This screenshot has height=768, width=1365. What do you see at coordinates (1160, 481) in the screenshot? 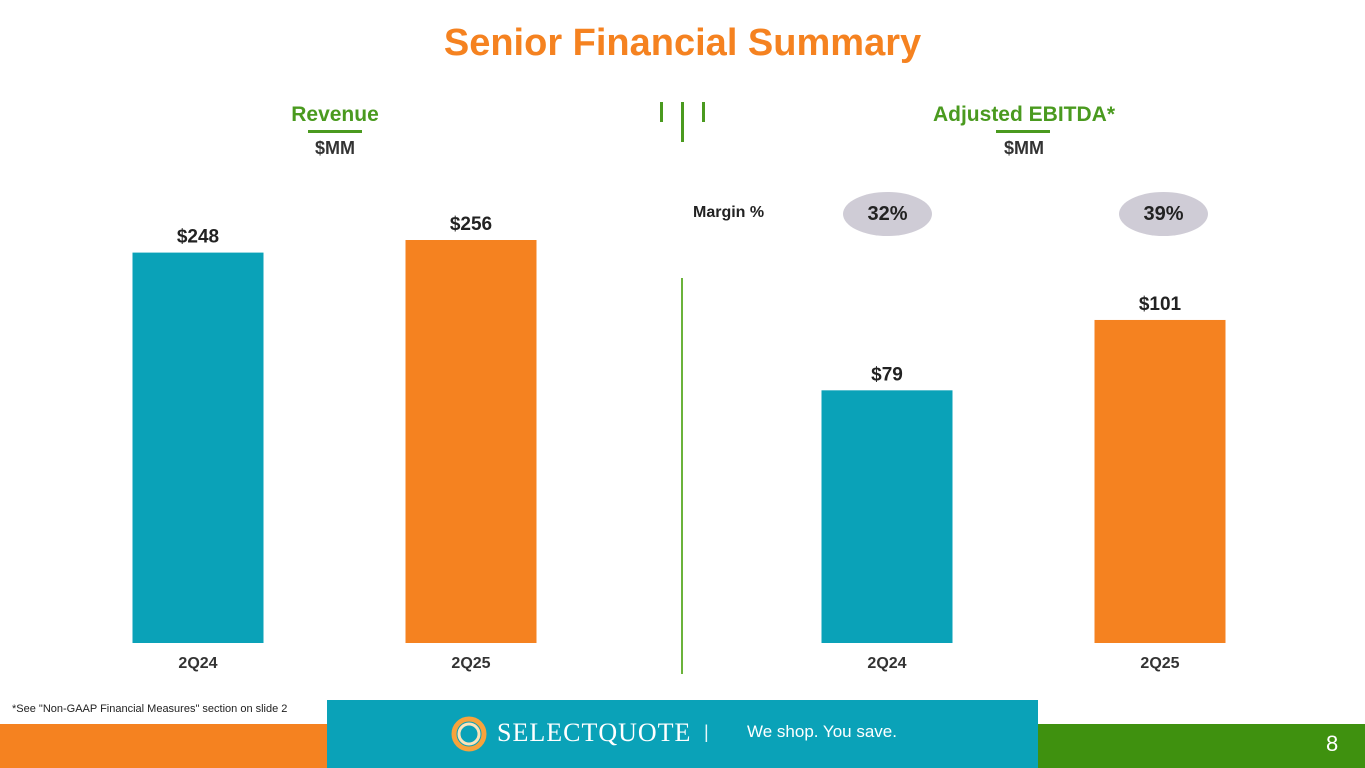
I see `ebitda-bar-2q25` at bounding box center [1160, 481].